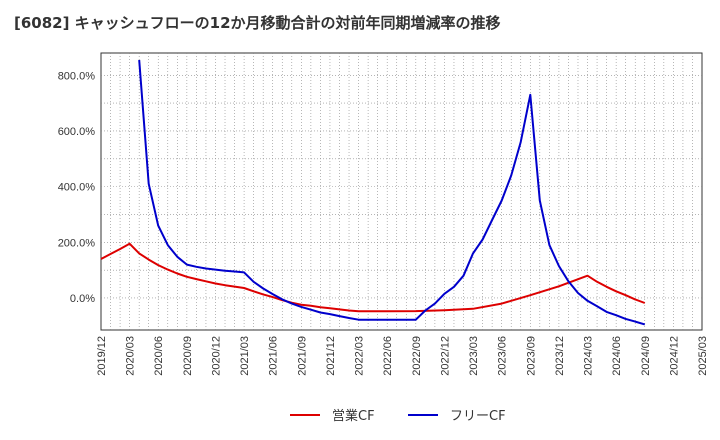  Describe the element at coordinates (159, 356) in the screenshot. I see `x-tick-label: 2020/06` at that location.